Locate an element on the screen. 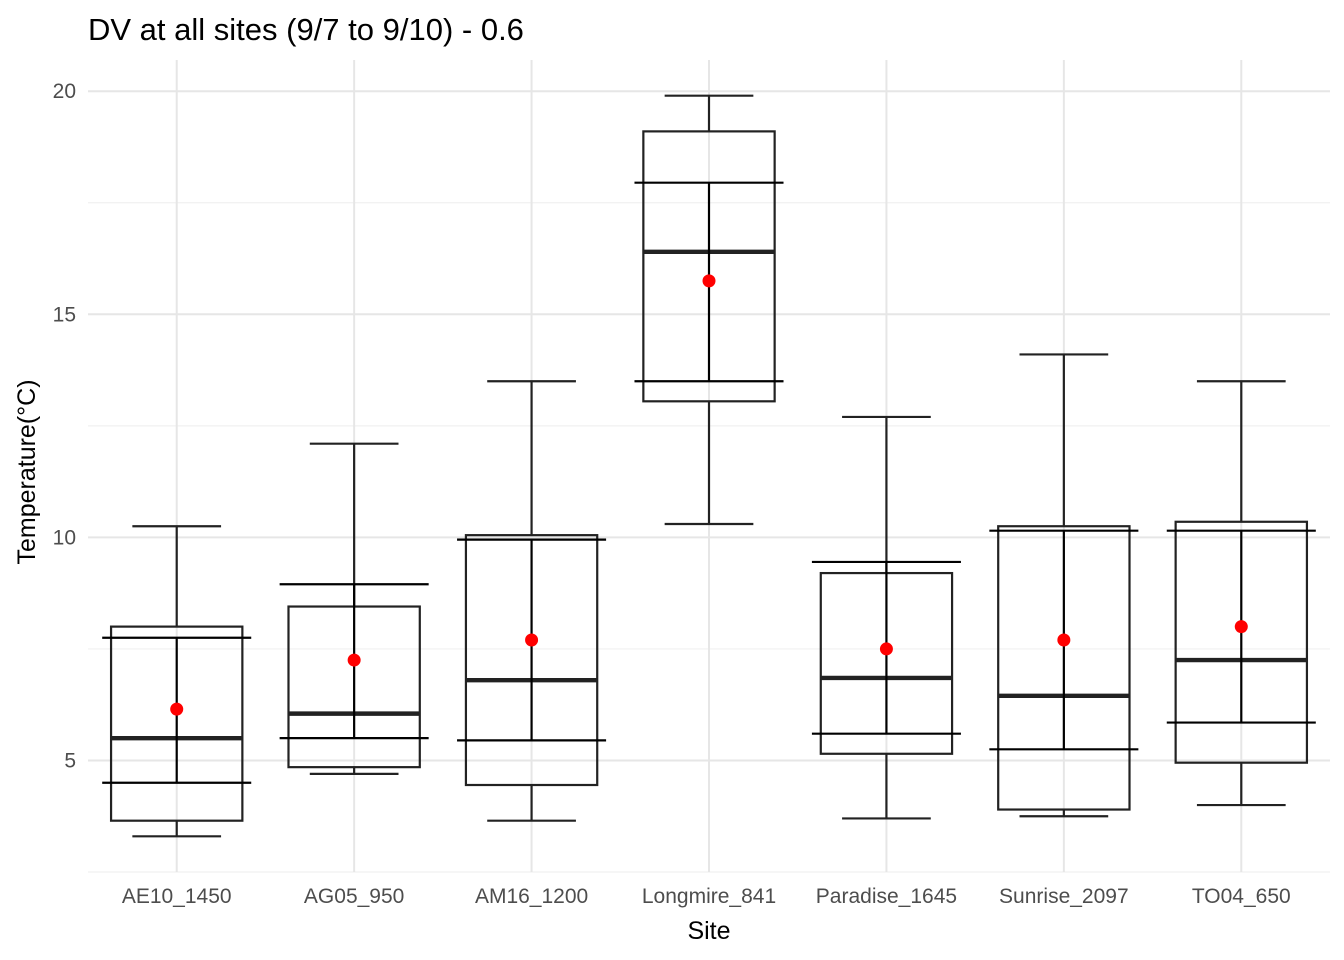 This screenshot has width=1344, height=960. y-tick-label: 15 is located at coordinates (64, 314).